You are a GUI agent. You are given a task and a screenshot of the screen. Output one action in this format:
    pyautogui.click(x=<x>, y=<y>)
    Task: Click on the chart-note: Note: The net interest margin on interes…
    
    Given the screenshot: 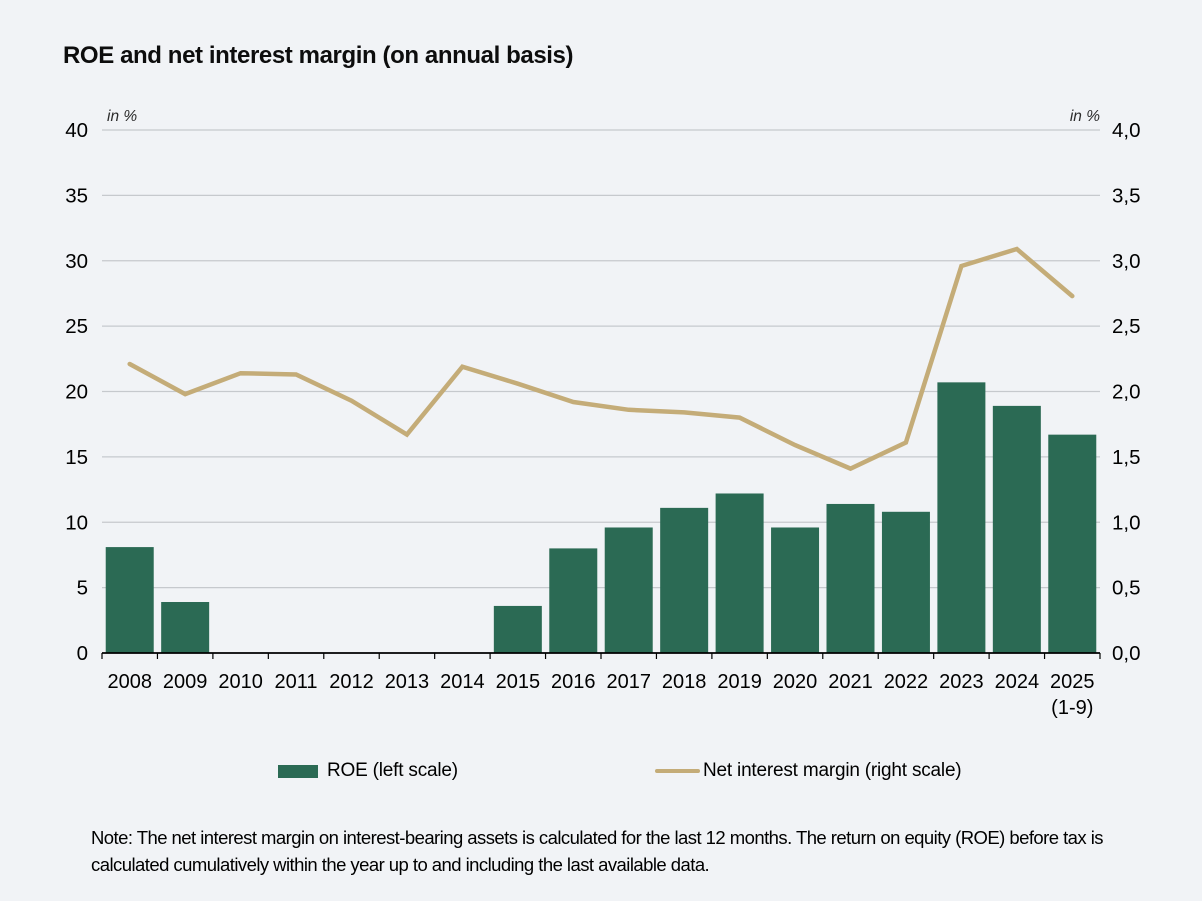 What is the action you would take?
    pyautogui.click(x=597, y=851)
    